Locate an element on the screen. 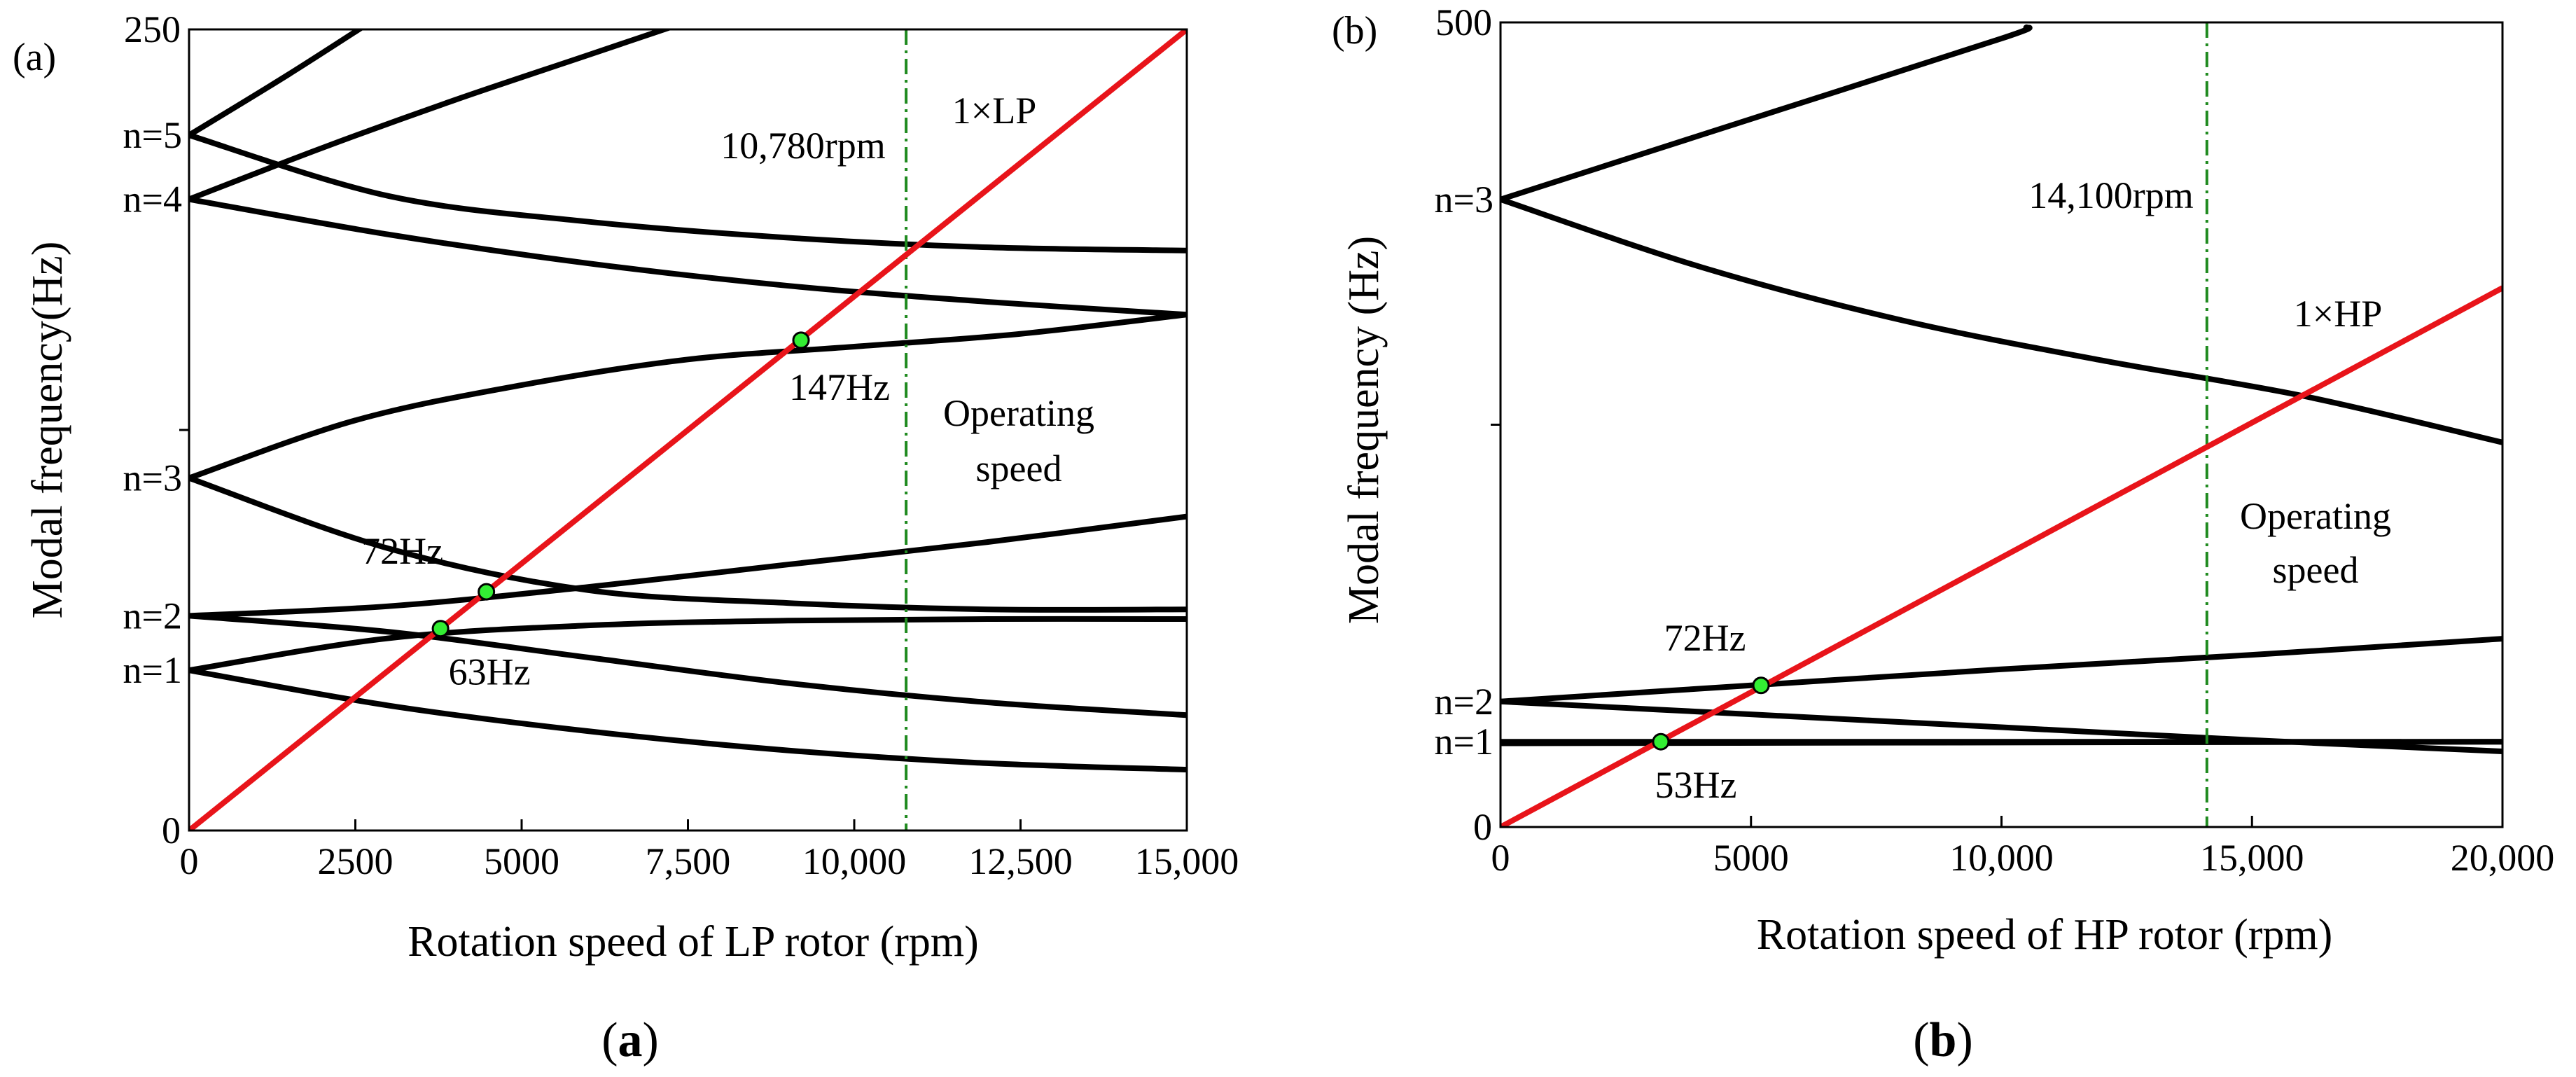 Image resolution: width=2576 pixels, height=1077 pixels. panel-a-x-axis-title: Rotation speed of LP rotor (rpm) is located at coordinates (693, 942).